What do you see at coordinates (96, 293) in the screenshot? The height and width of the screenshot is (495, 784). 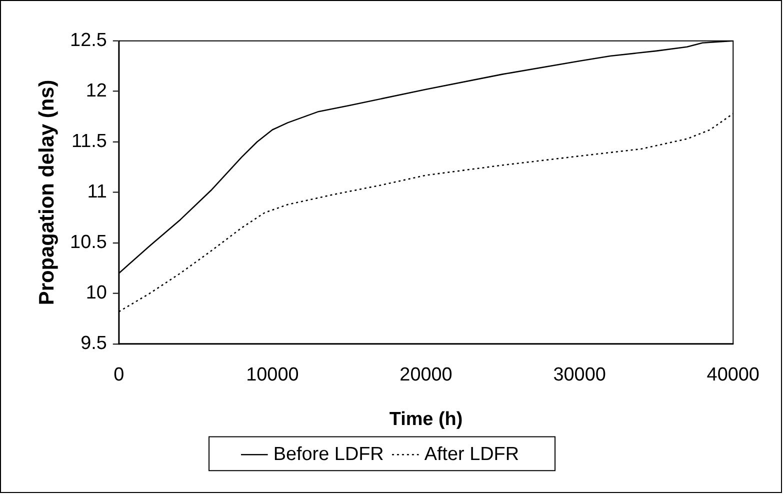 I see `y-tick-label: 10` at bounding box center [96, 293].